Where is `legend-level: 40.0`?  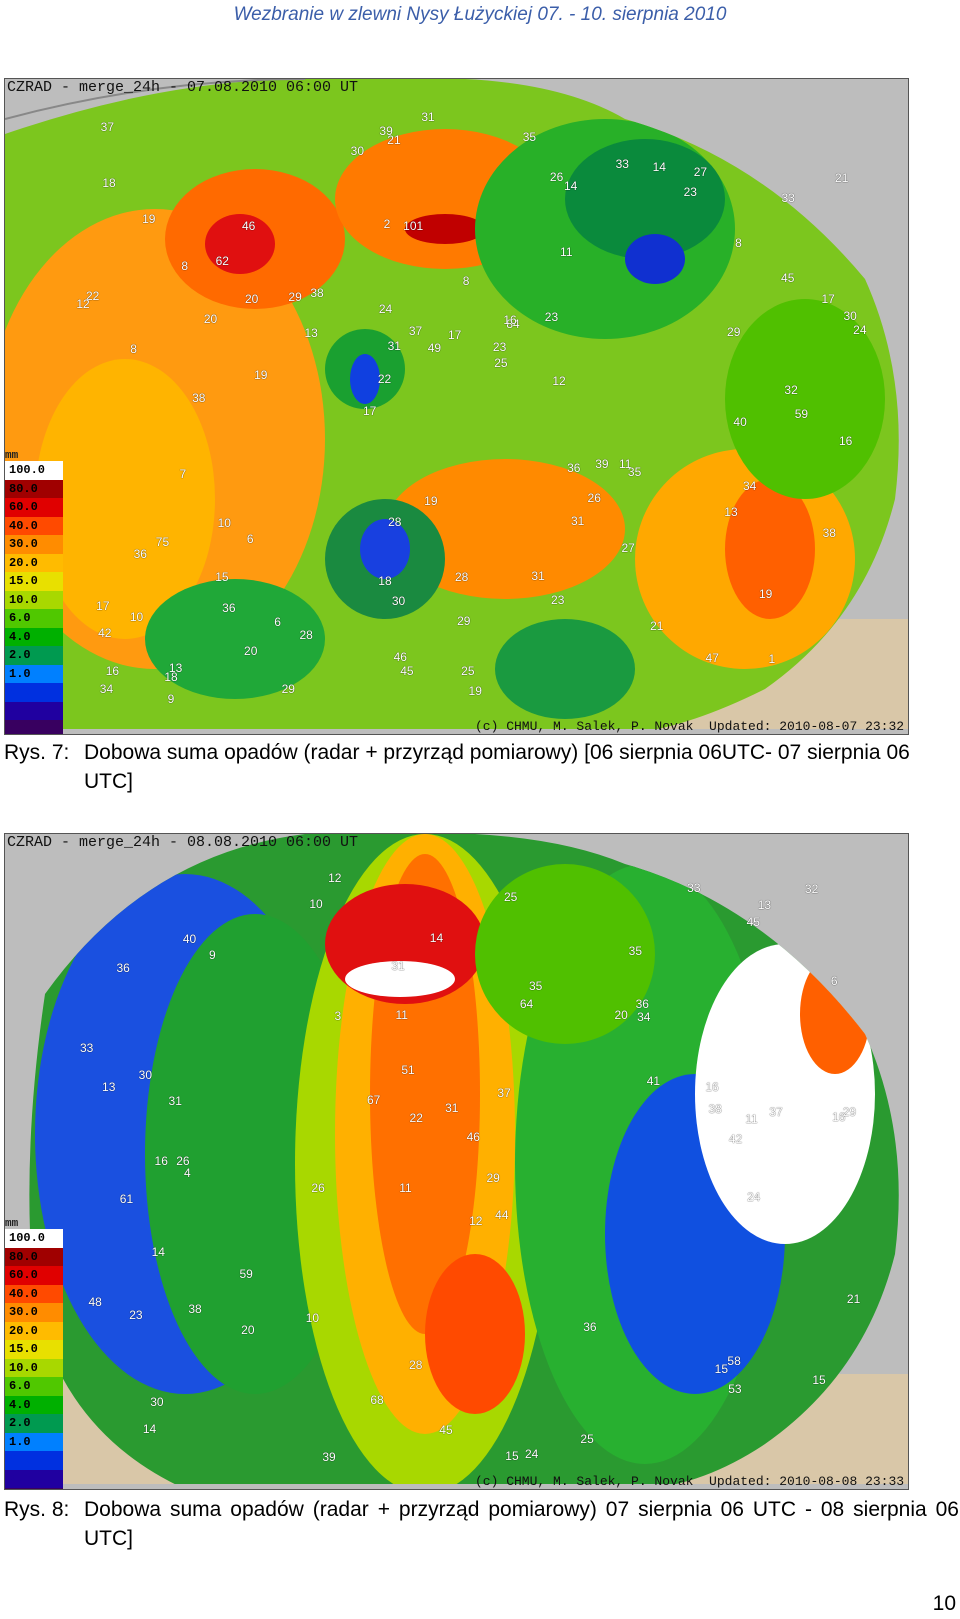
legend-level: 40.0 is located at coordinates (34, 1293).